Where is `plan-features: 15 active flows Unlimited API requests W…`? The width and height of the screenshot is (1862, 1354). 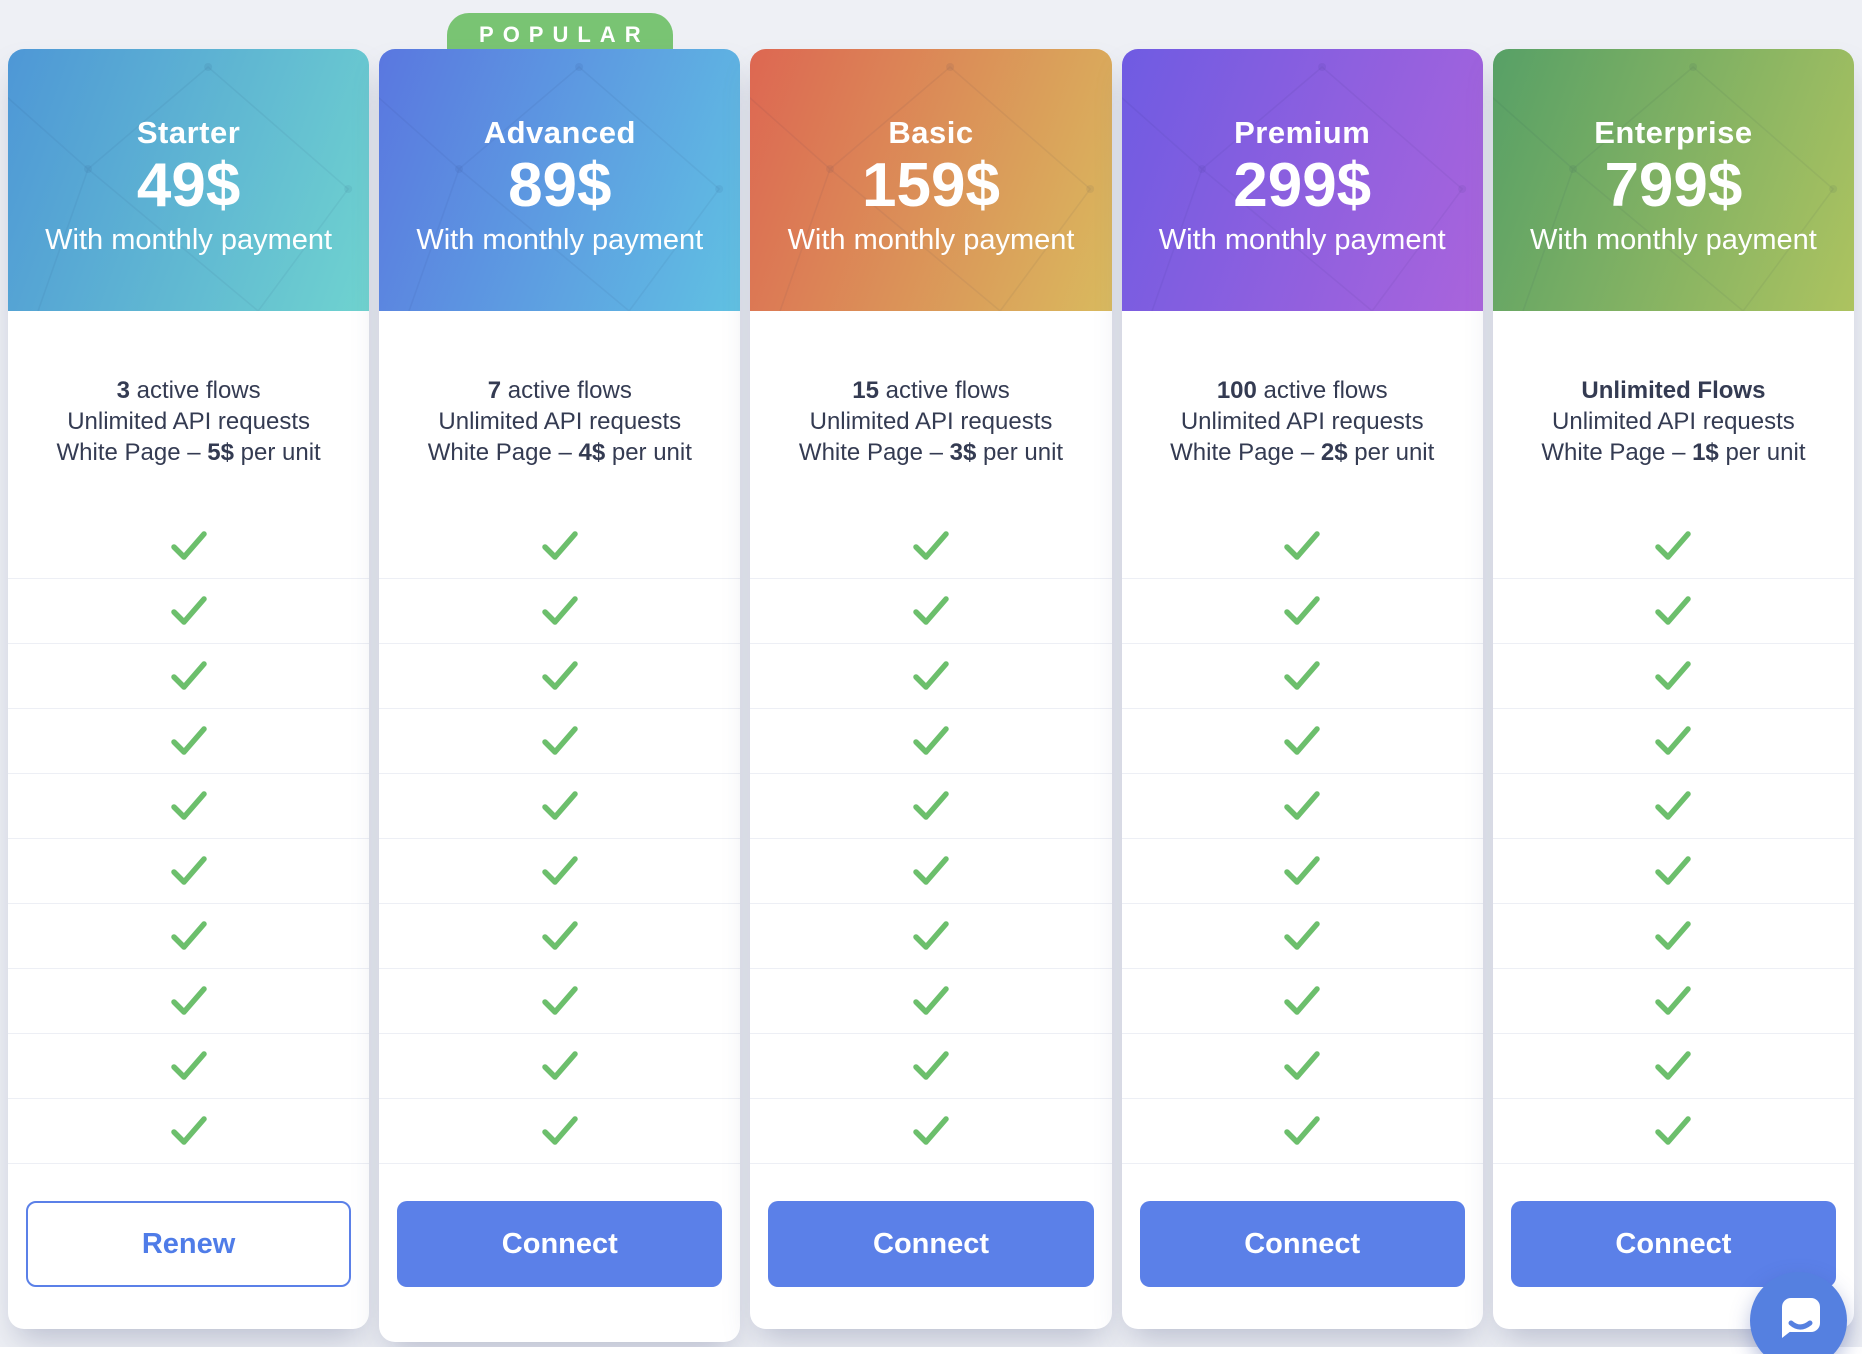
plan-features: 15 active flows Unlimited API requests W… is located at coordinates (930, 421).